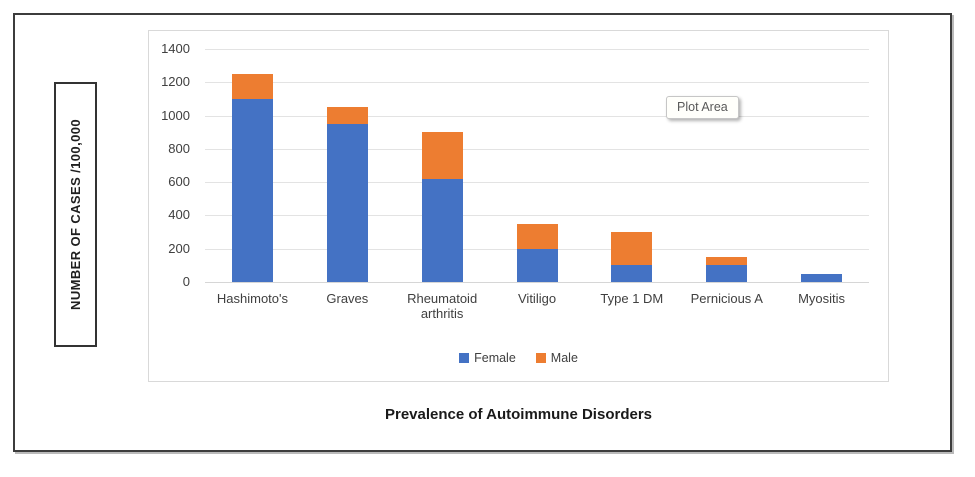 This screenshot has width=975, height=477. Describe the element at coordinates (442, 306) in the screenshot. I see `x-category-label: Rheumatoid arthritis` at that location.